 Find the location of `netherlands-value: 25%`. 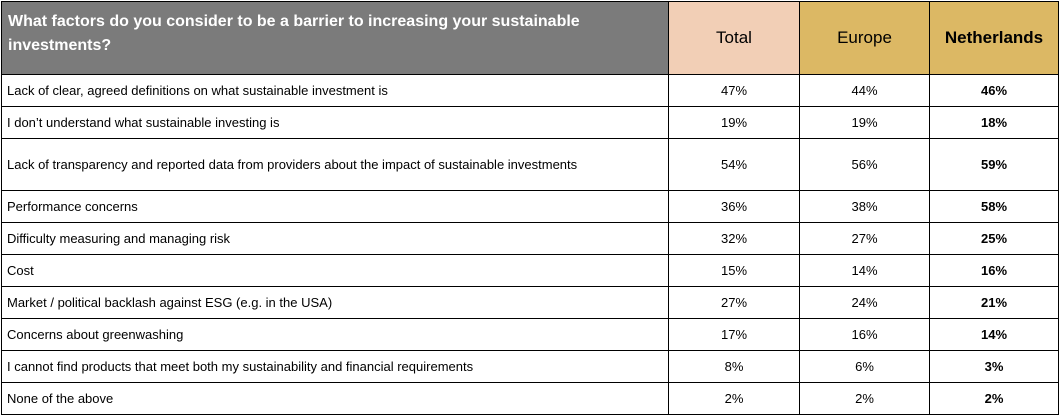

netherlands-value: 25% is located at coordinates (994, 238).